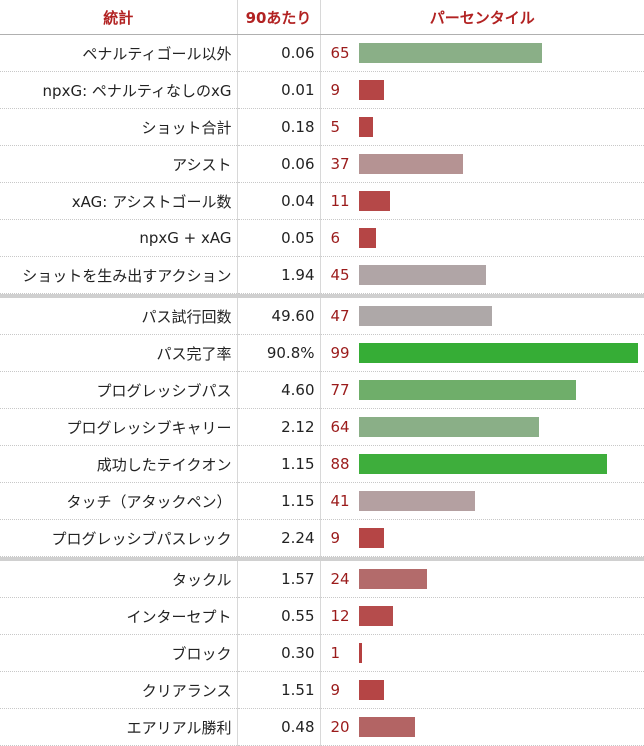 Image resolution: width=644 pixels, height=746 pixels. I want to click on per90-value: 0.18, so click(278, 127).